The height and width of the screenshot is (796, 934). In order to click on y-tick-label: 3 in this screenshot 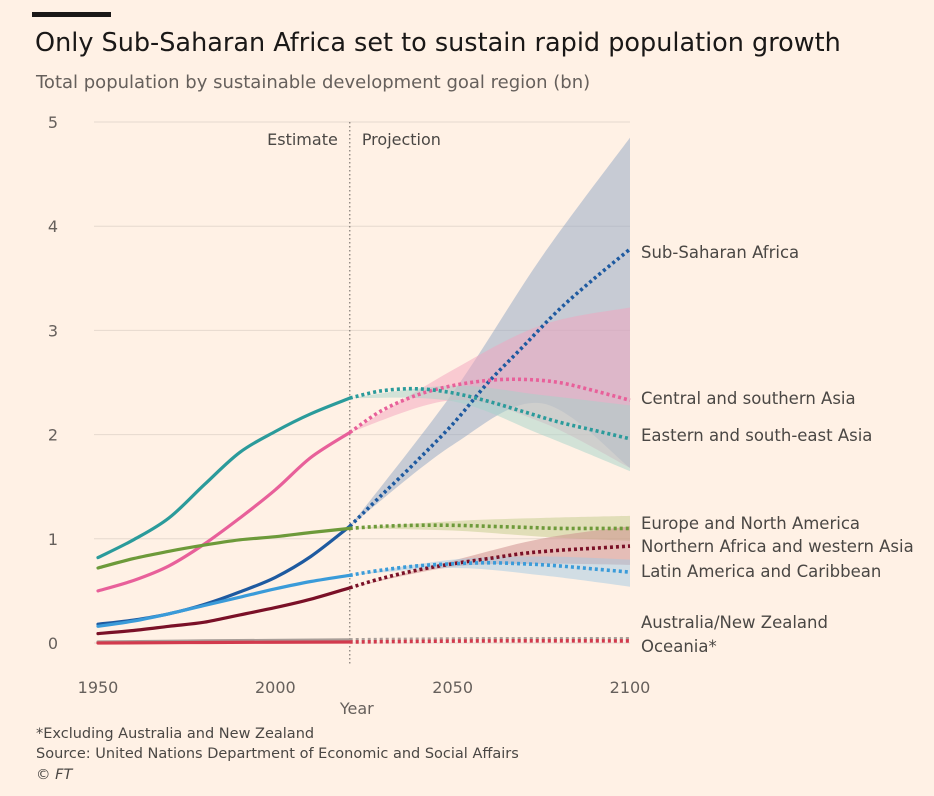, I will do `click(53, 330)`.